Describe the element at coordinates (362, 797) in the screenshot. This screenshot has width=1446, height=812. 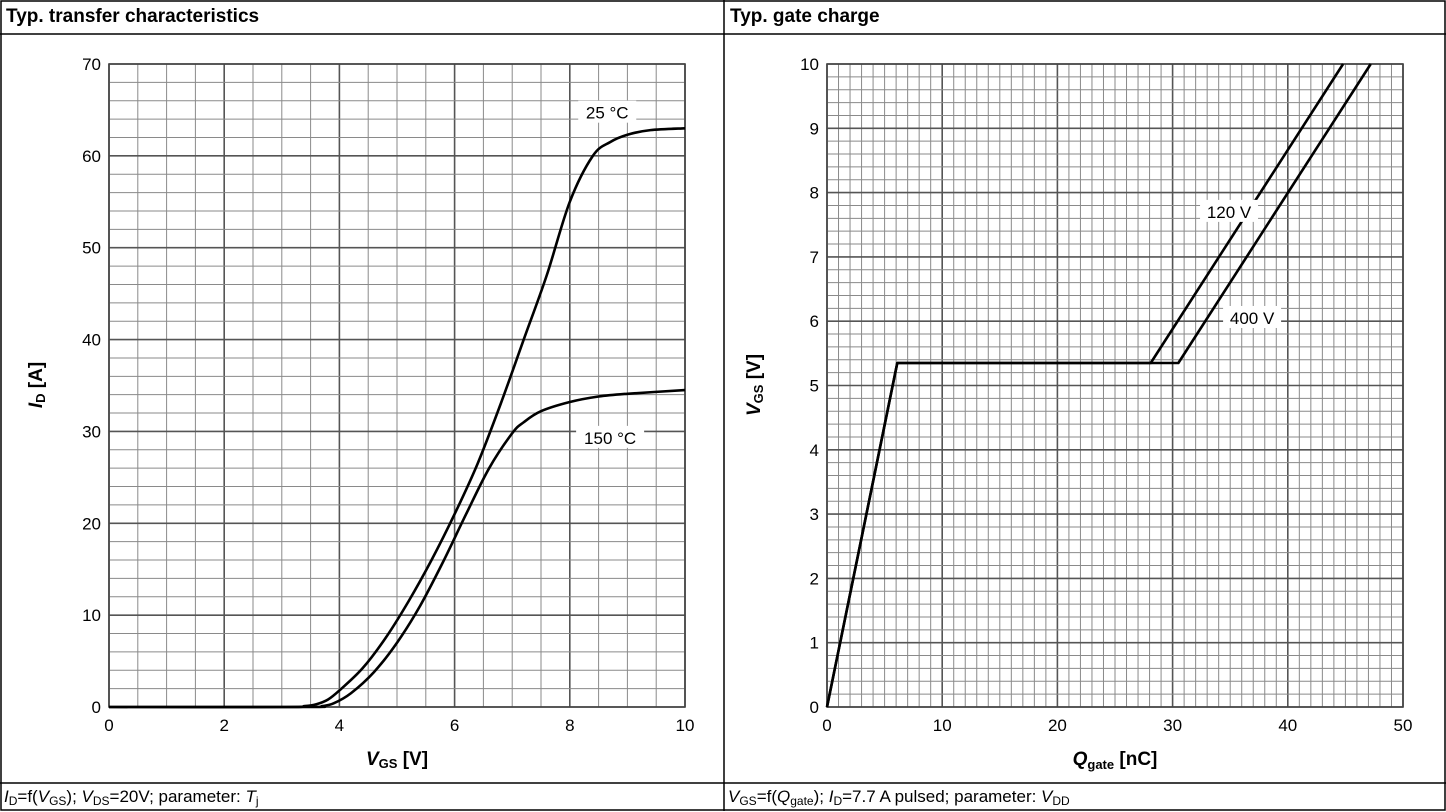
I see `left-chart-caption: ID=f(VGS); VDS=20V; parameter: Tj` at that location.